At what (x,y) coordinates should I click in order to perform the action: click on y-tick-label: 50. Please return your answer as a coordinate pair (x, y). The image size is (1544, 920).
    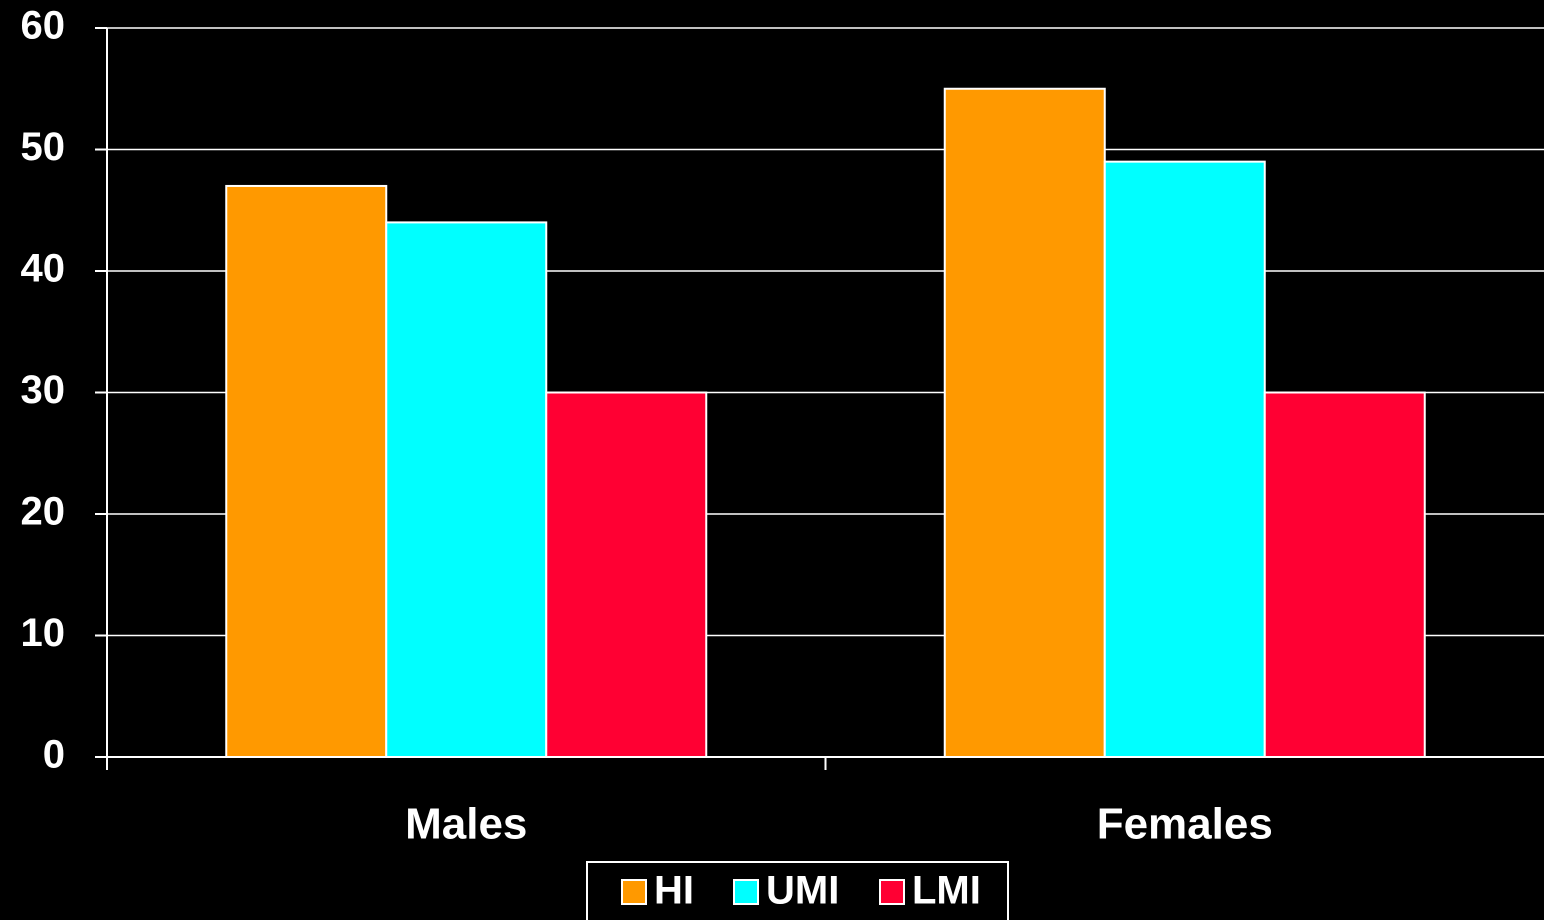
    Looking at the image, I should click on (43, 147).